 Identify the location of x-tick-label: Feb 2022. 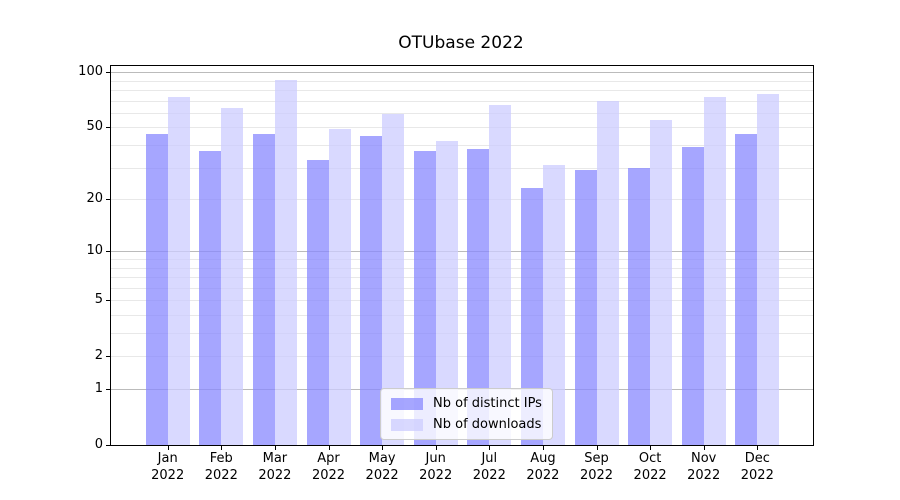
(221, 467).